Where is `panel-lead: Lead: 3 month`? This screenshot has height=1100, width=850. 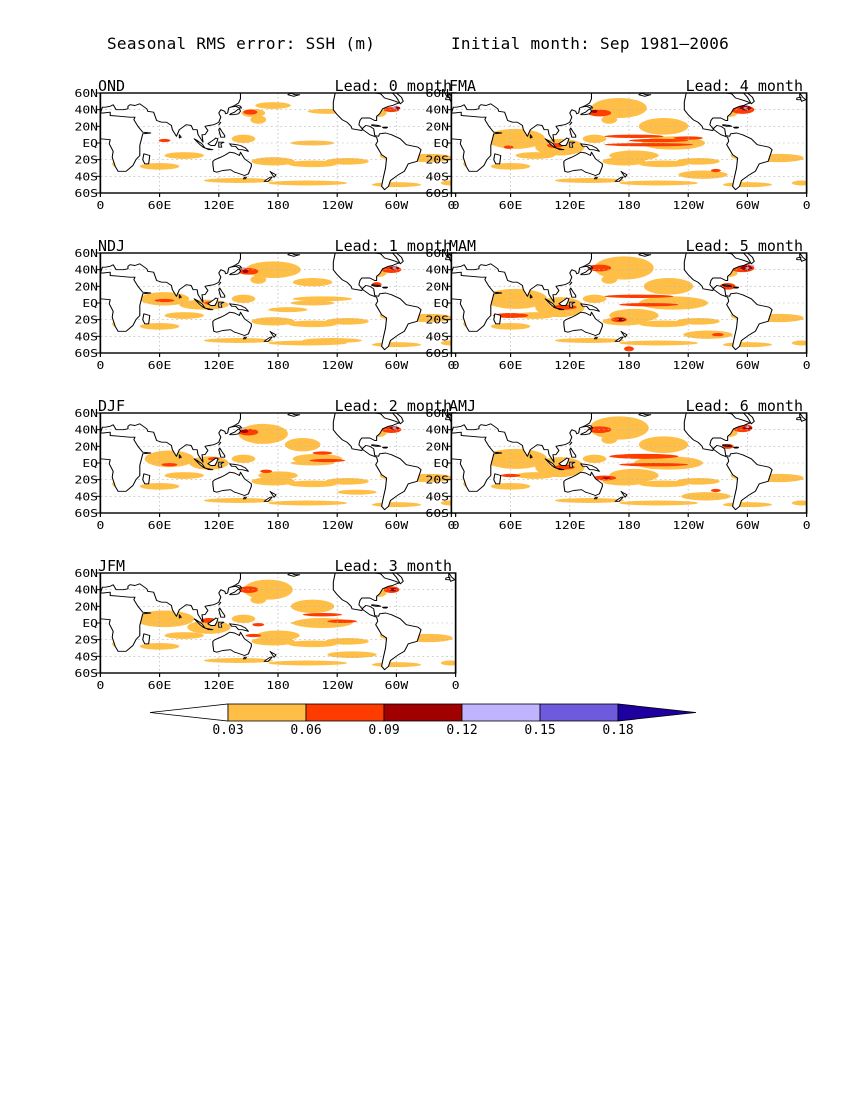 panel-lead: Lead: 3 month is located at coordinates (393, 566).